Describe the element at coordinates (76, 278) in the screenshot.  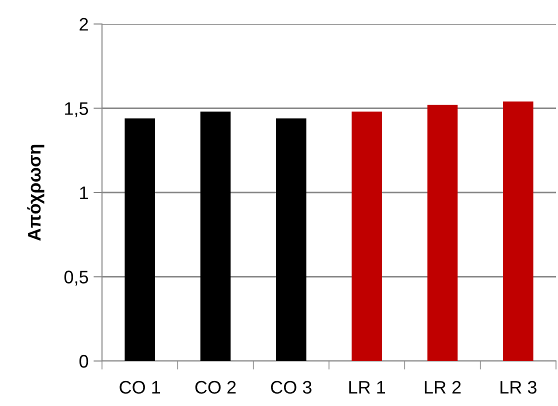
I see `y-tick-label: 0,5` at that location.